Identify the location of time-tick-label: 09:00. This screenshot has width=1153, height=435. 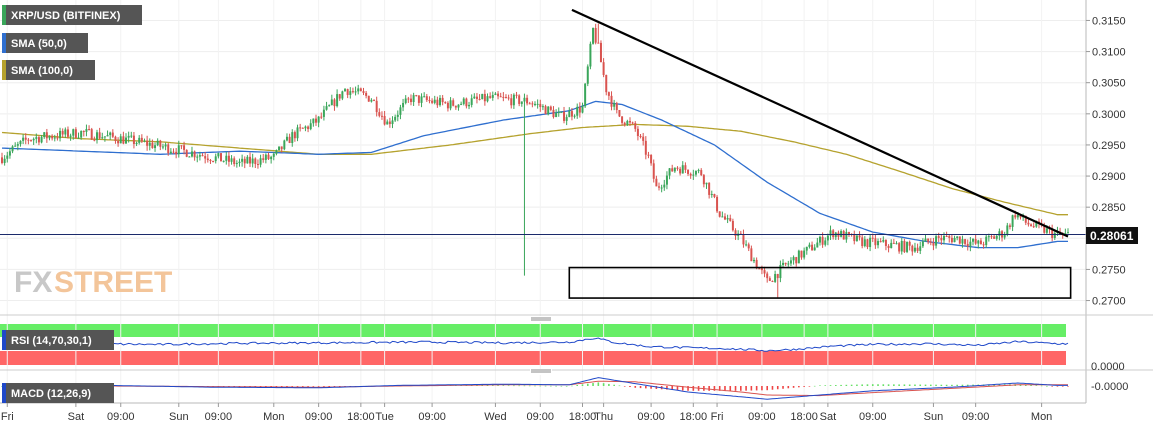
(319, 417).